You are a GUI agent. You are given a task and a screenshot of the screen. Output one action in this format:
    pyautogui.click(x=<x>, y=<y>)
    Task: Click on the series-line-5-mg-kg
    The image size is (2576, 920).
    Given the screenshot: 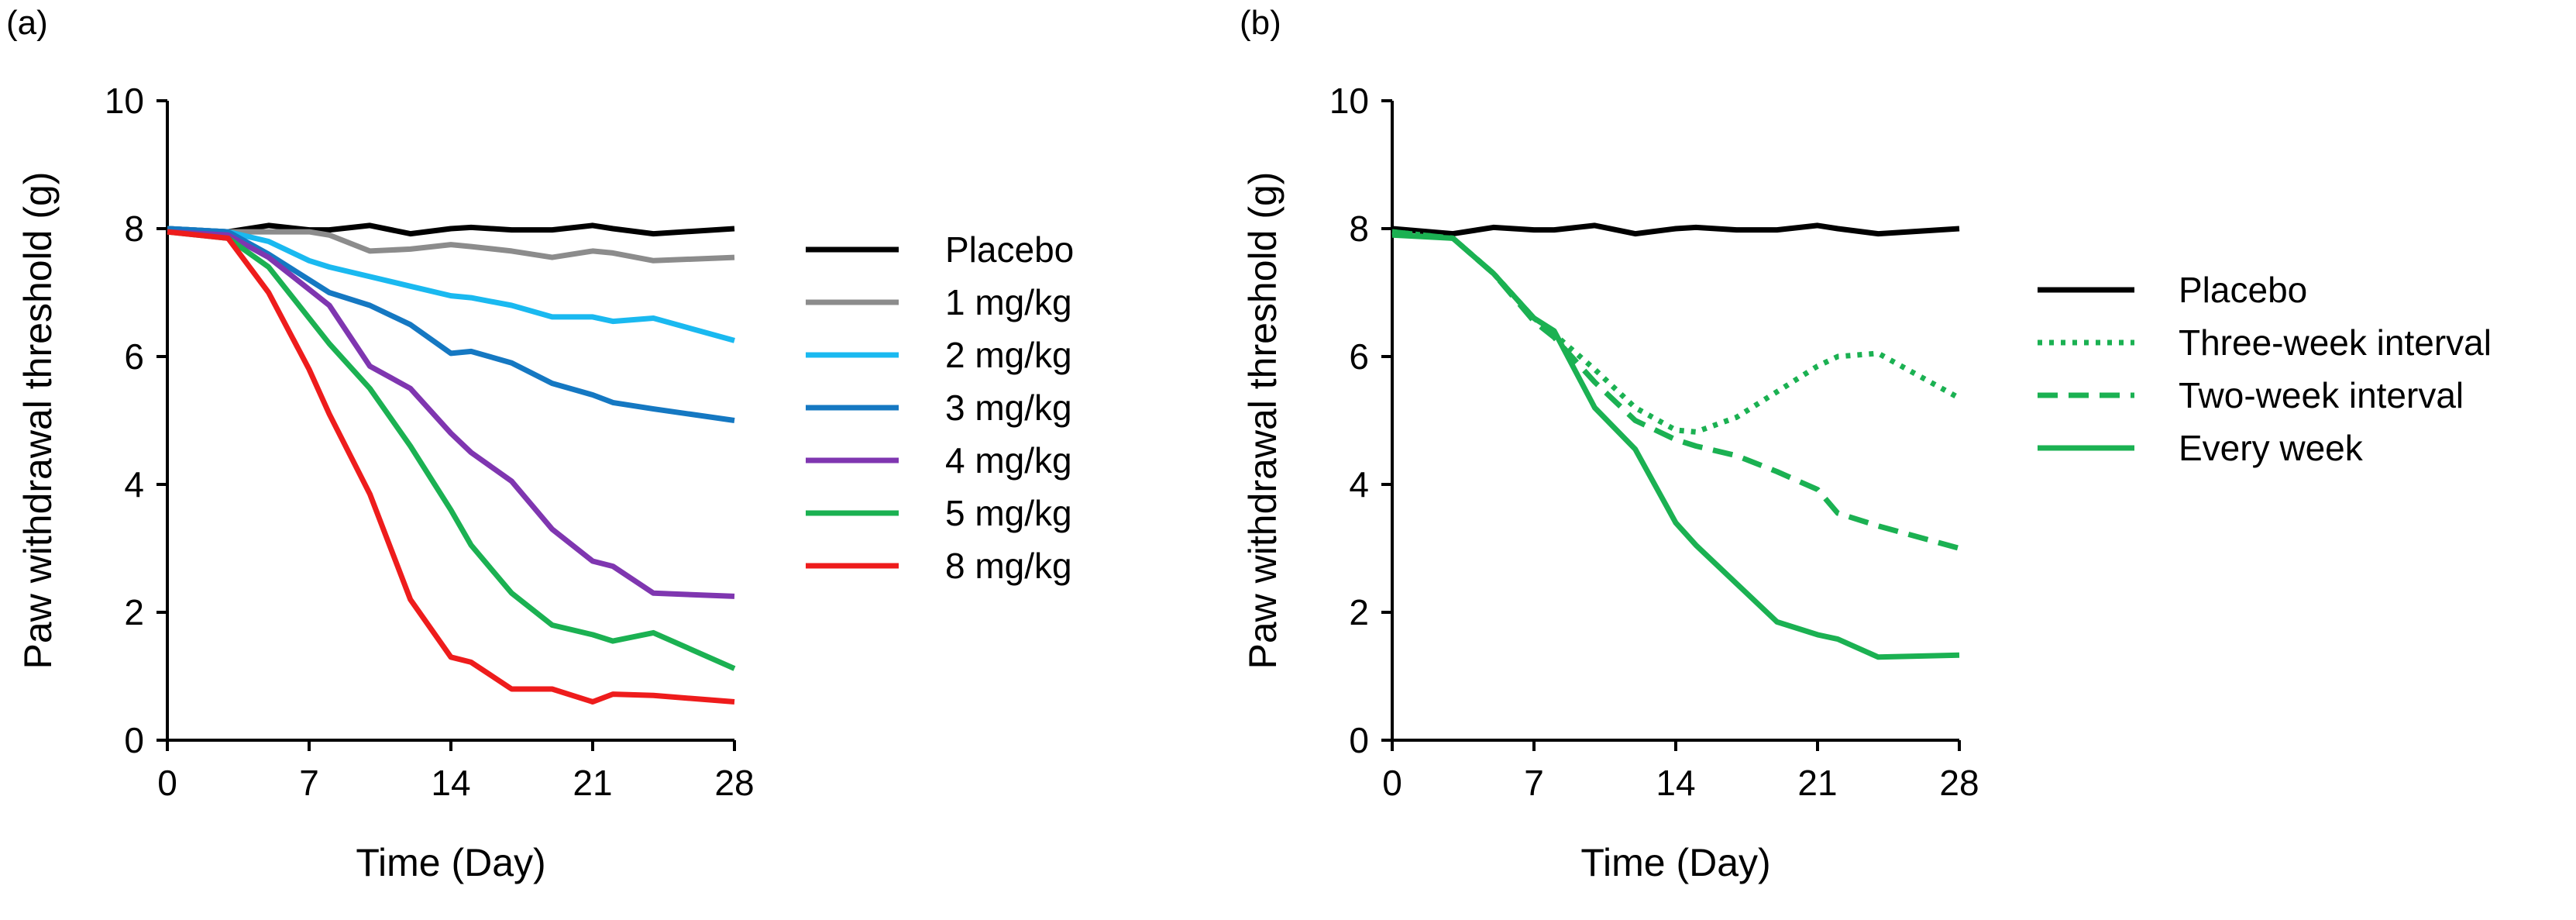 What is the action you would take?
    pyautogui.click(x=451, y=450)
    